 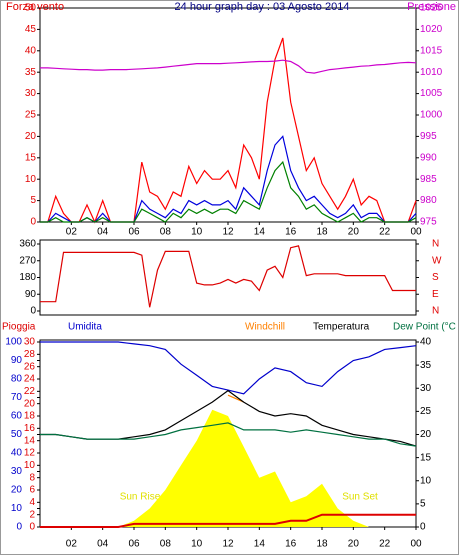 What do you see at coordinates (426, 388) in the screenshot?
I see `y2-tick-label: 30` at bounding box center [426, 388].